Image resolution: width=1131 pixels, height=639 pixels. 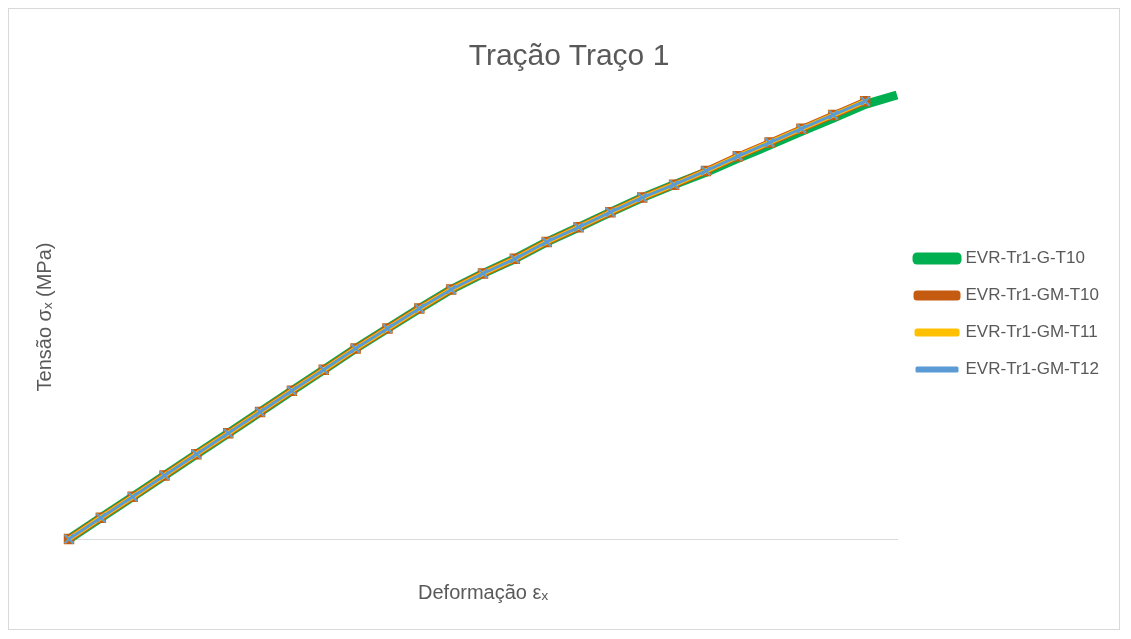 I want to click on chart-title: Tração Traço 1, so click(x=569, y=55).